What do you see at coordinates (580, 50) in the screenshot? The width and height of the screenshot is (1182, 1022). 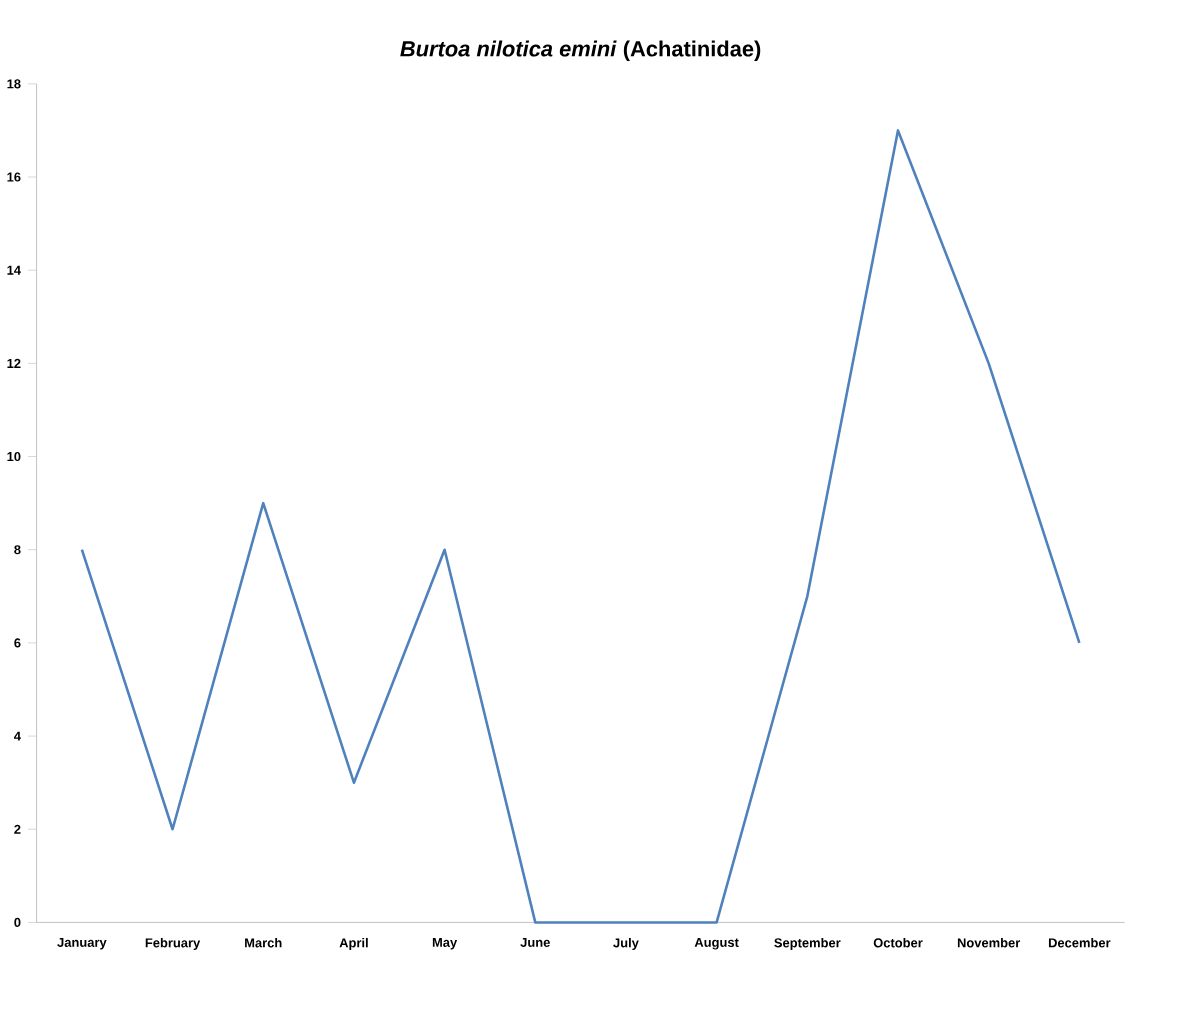 I see `chart-title: Burtoa nilotica emini (Achatinidae)` at bounding box center [580, 50].